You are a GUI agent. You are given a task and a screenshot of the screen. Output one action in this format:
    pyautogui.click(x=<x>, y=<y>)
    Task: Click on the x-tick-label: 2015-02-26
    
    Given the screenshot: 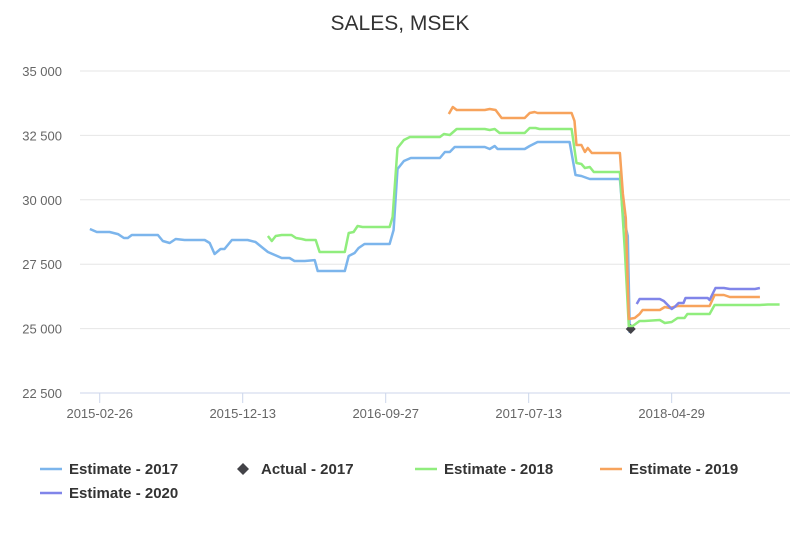 What is the action you would take?
    pyautogui.click(x=99, y=413)
    